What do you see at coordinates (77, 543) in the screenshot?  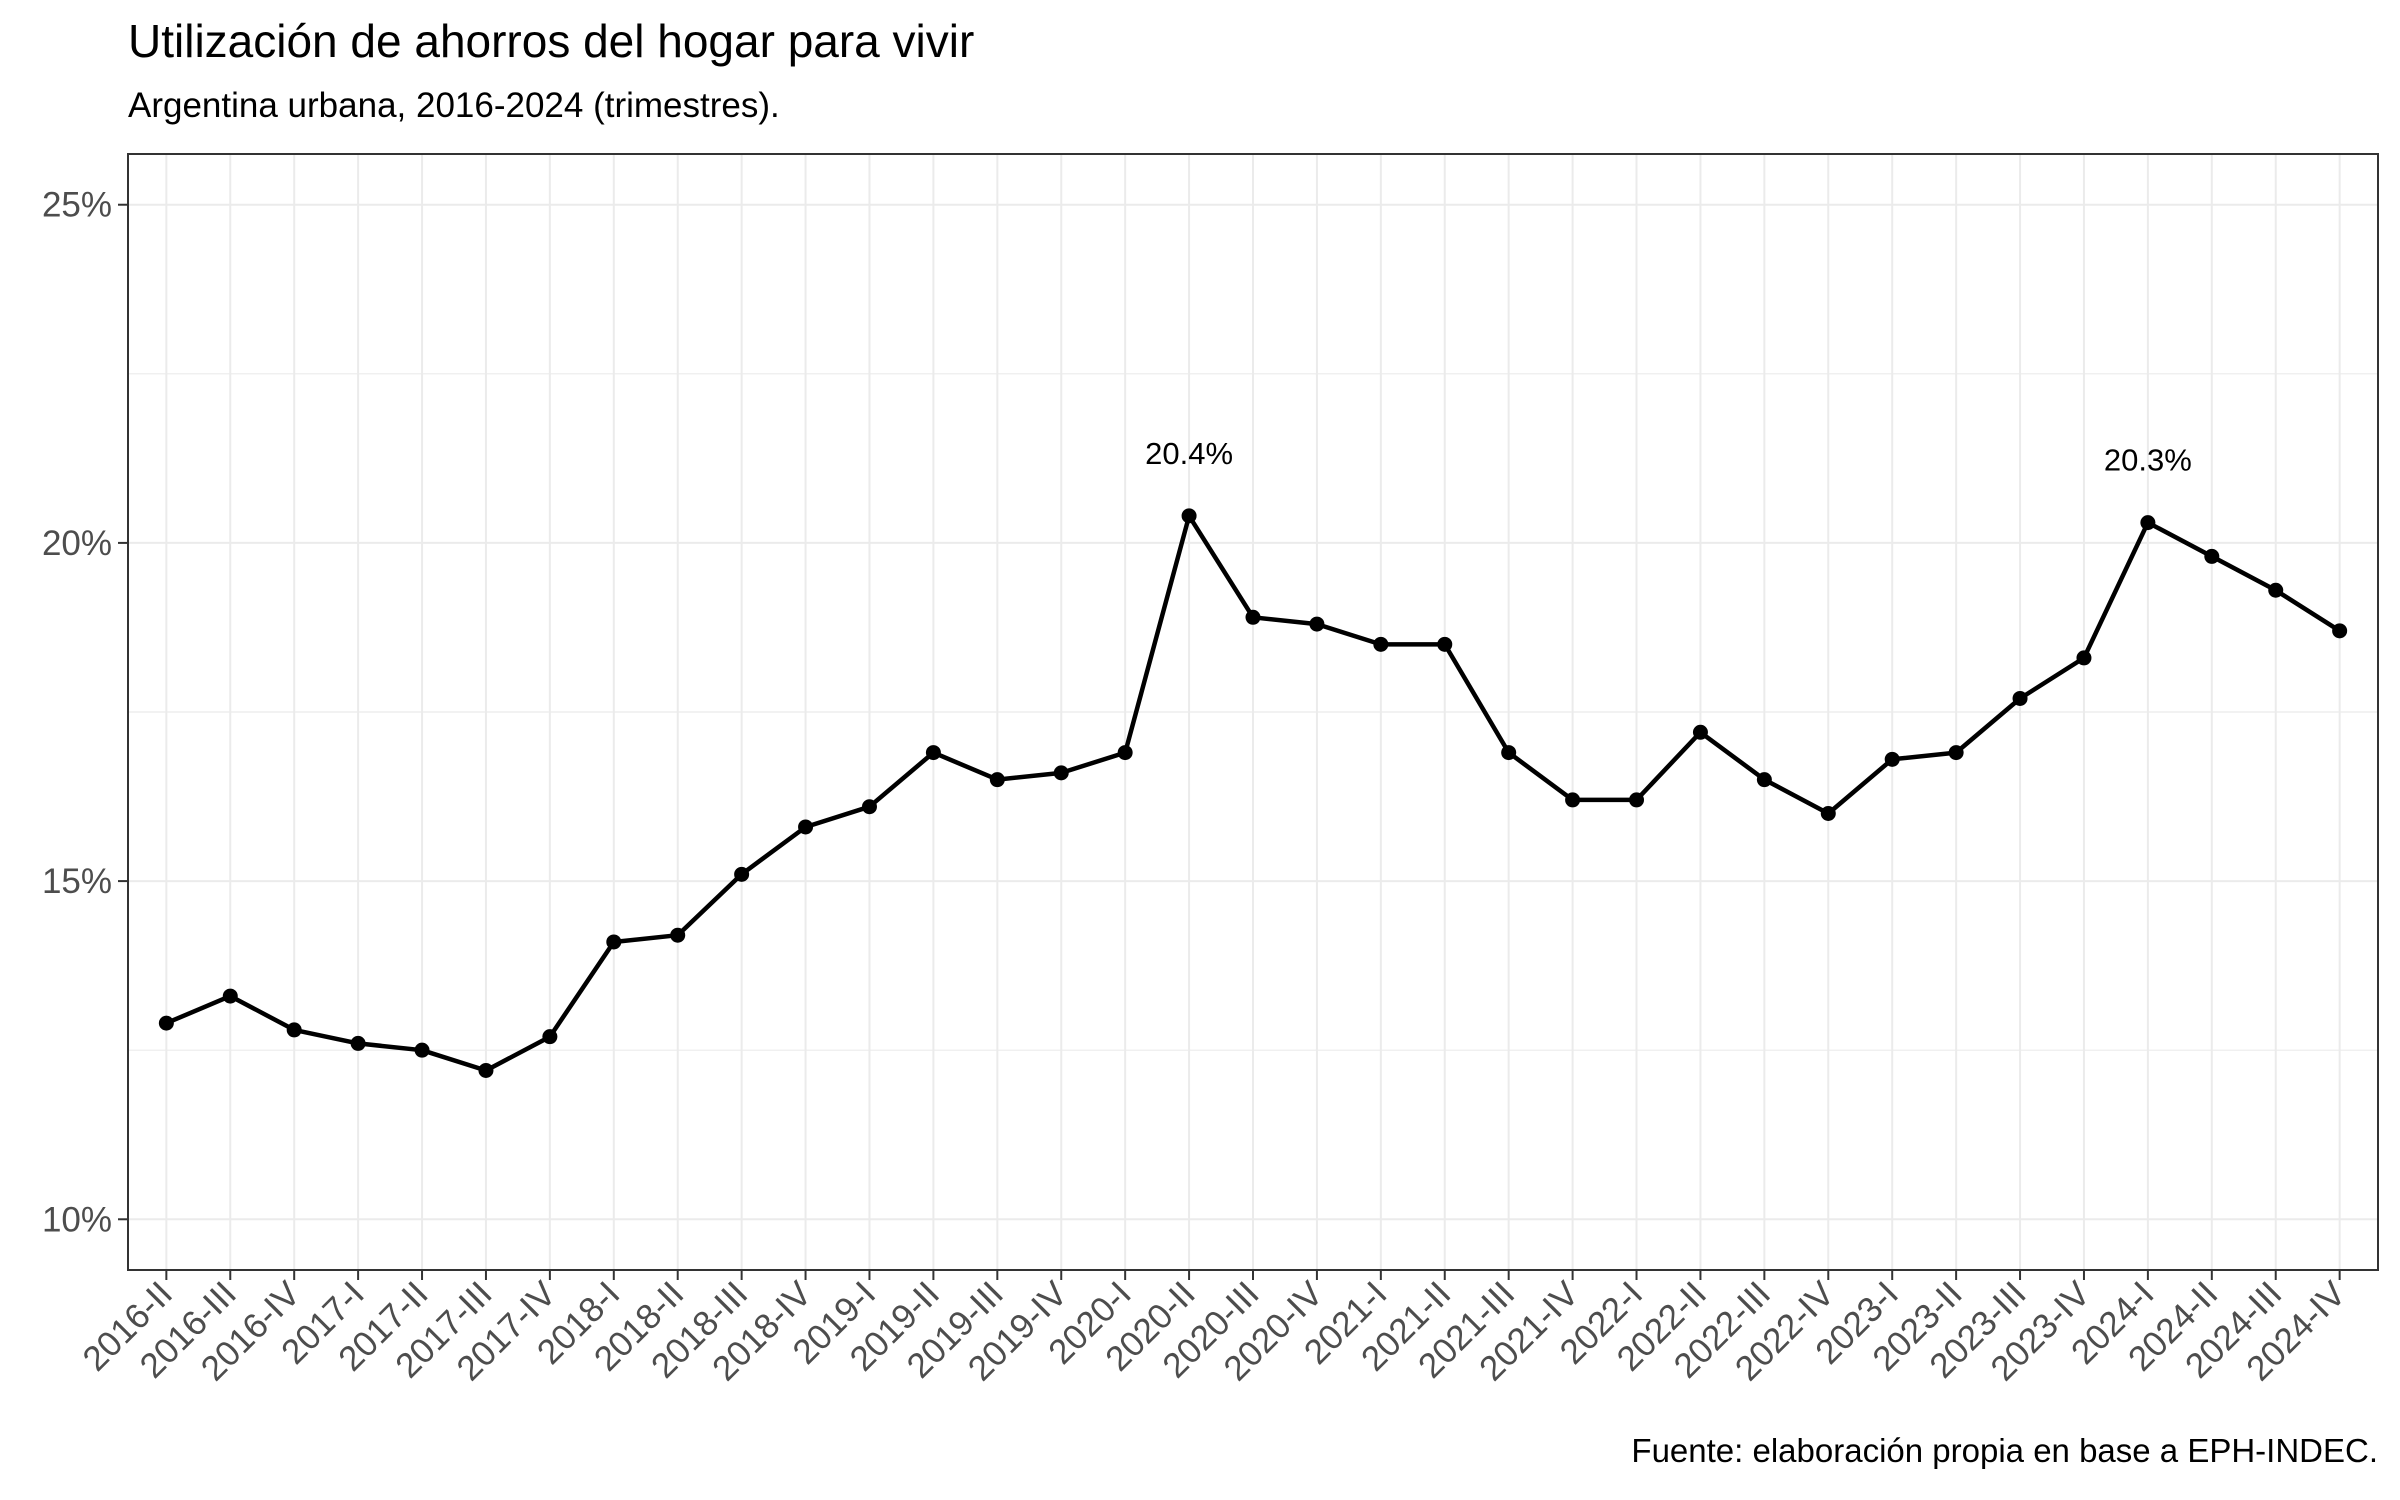 I see `y-tick-label: 20%` at bounding box center [77, 543].